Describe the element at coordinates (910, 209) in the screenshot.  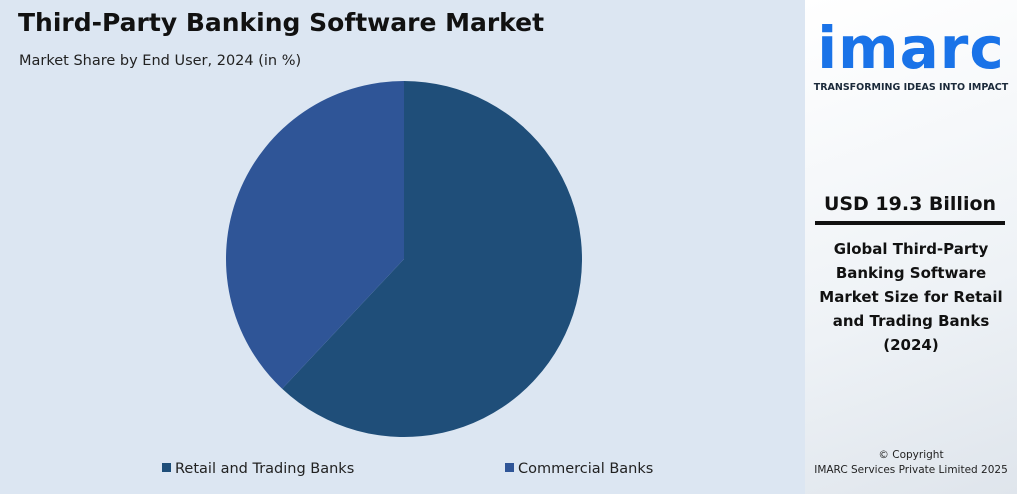
I see `stat-value: USD 19.3 Billion` at that location.